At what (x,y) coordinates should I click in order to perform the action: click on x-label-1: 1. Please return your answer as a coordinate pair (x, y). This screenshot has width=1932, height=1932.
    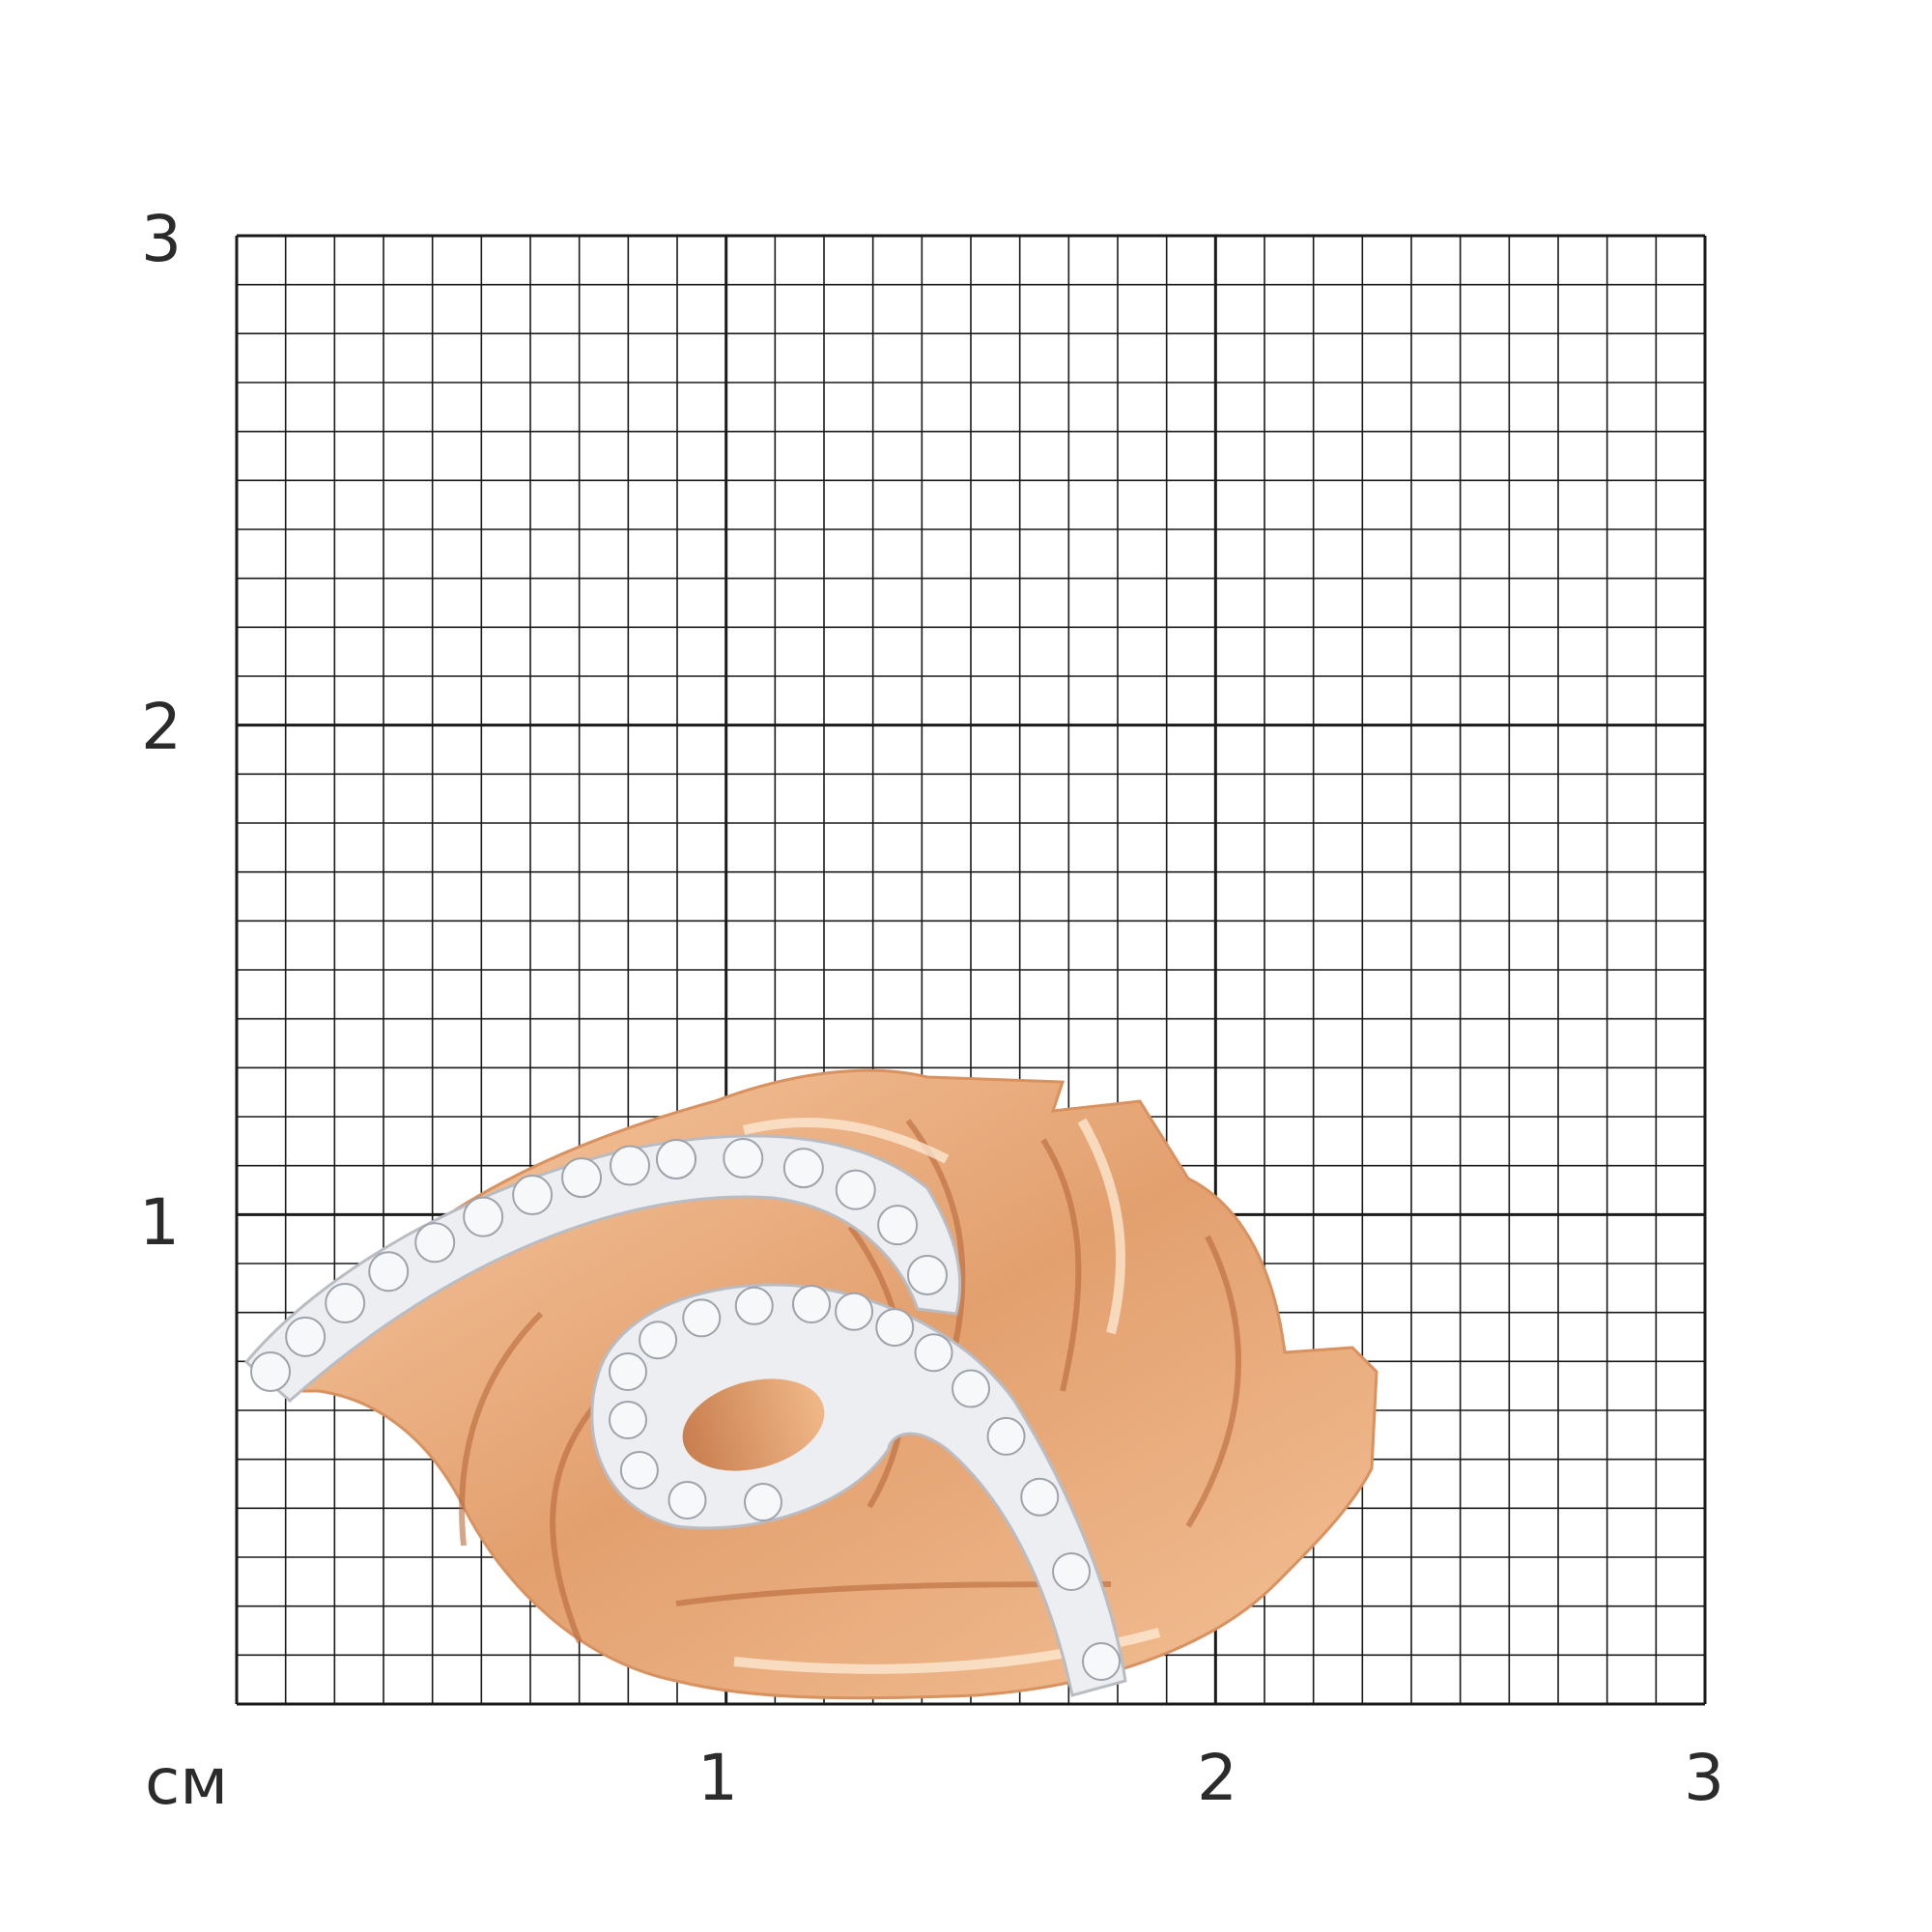
    Looking at the image, I should click on (717, 1778).